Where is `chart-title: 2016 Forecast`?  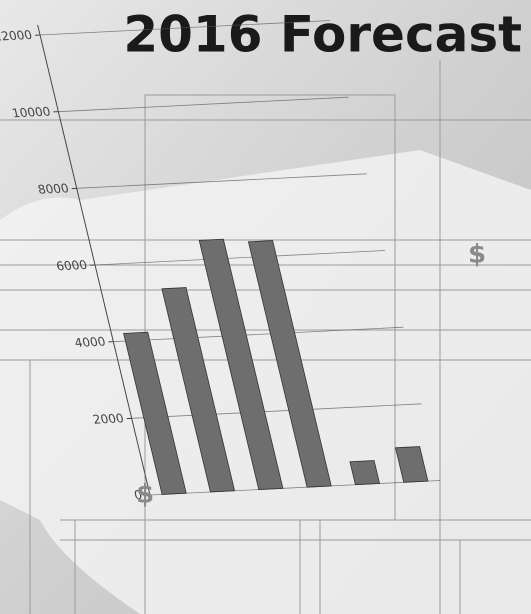
chart-title: 2016 Forecast is located at coordinates (322, 35).